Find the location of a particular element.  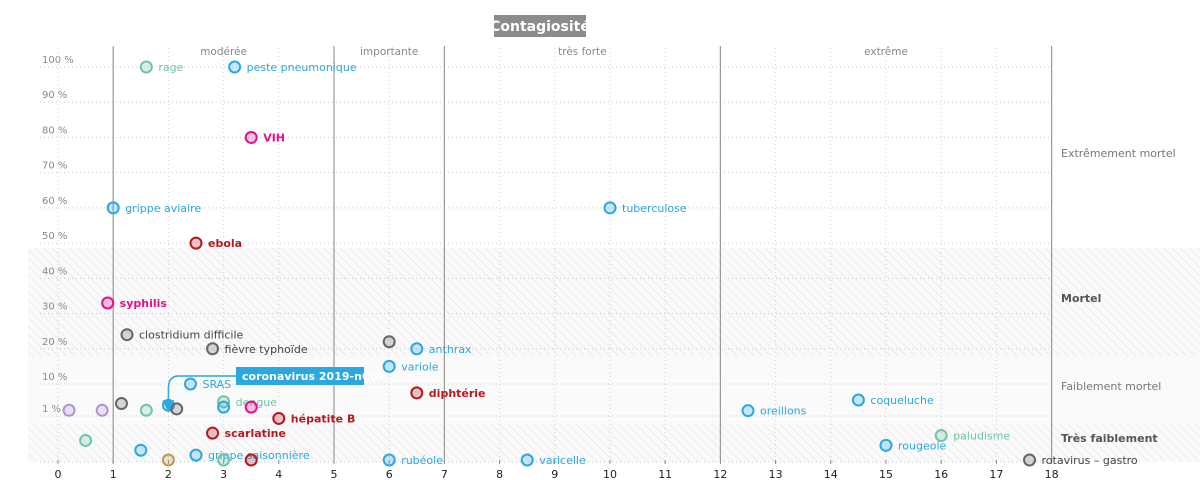

band-label: Mortel is located at coordinates (1081, 298).